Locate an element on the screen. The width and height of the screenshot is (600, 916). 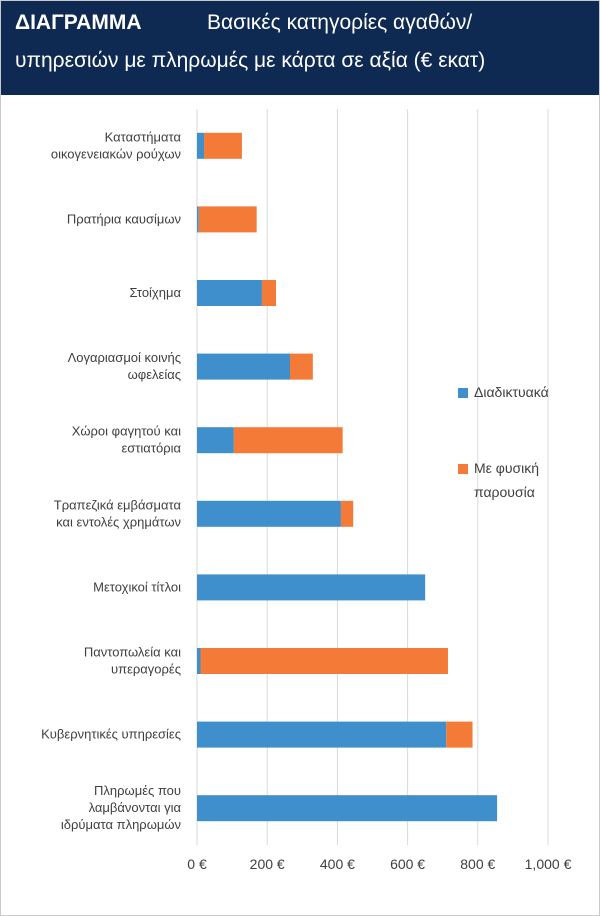
category-label: Χώροι φαγητού και is located at coordinates (126, 431).